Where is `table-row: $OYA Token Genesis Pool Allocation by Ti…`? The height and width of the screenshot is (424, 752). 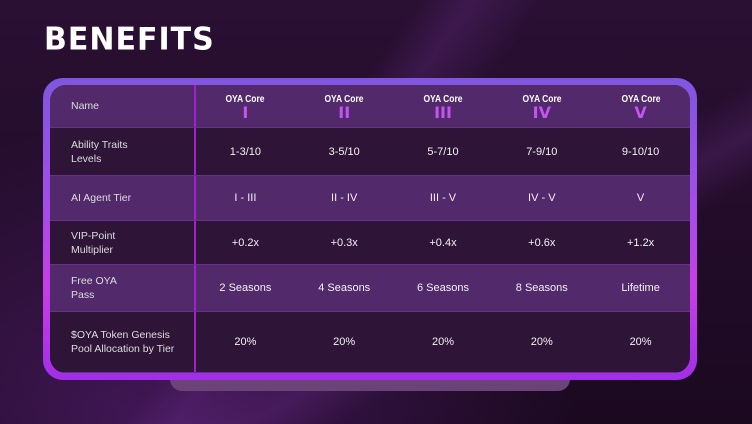 table-row: $OYA Token Genesis Pool Allocation by Ti… is located at coordinates (370, 342).